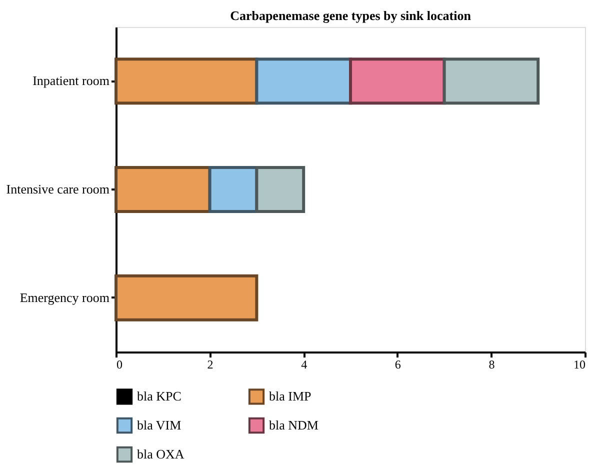  What do you see at coordinates (351, 15) in the screenshot?
I see `chart-title: Carbapenemase gene types by sink location` at bounding box center [351, 15].